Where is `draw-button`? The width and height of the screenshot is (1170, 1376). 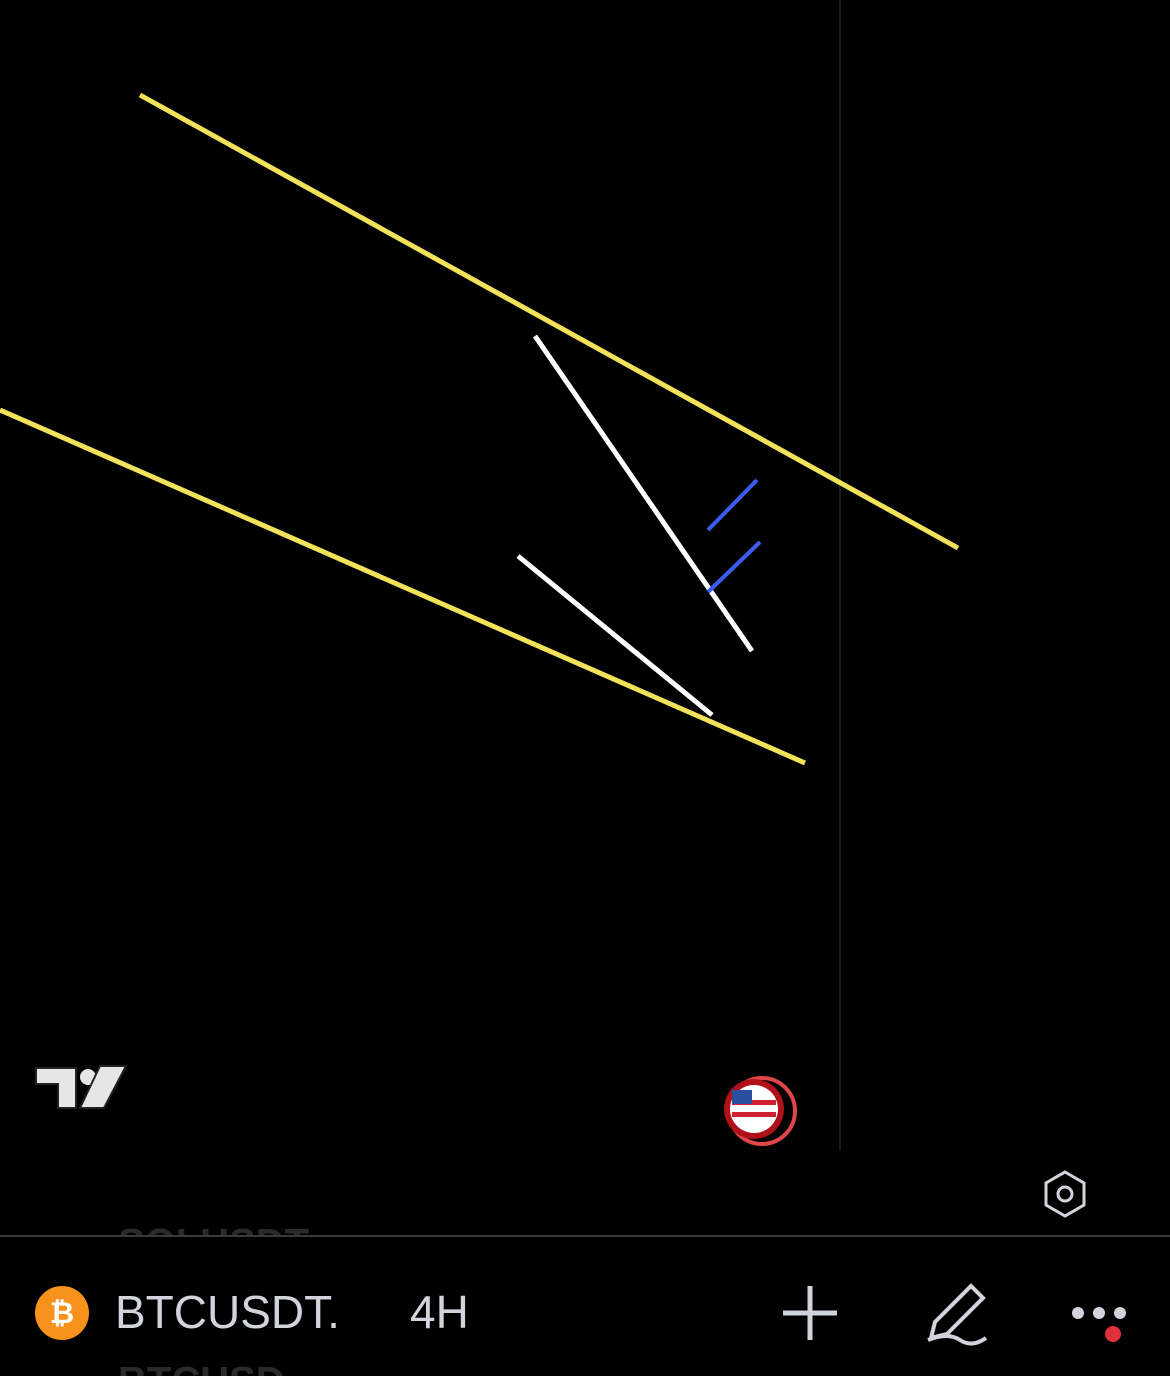 draw-button is located at coordinates (957, 1314).